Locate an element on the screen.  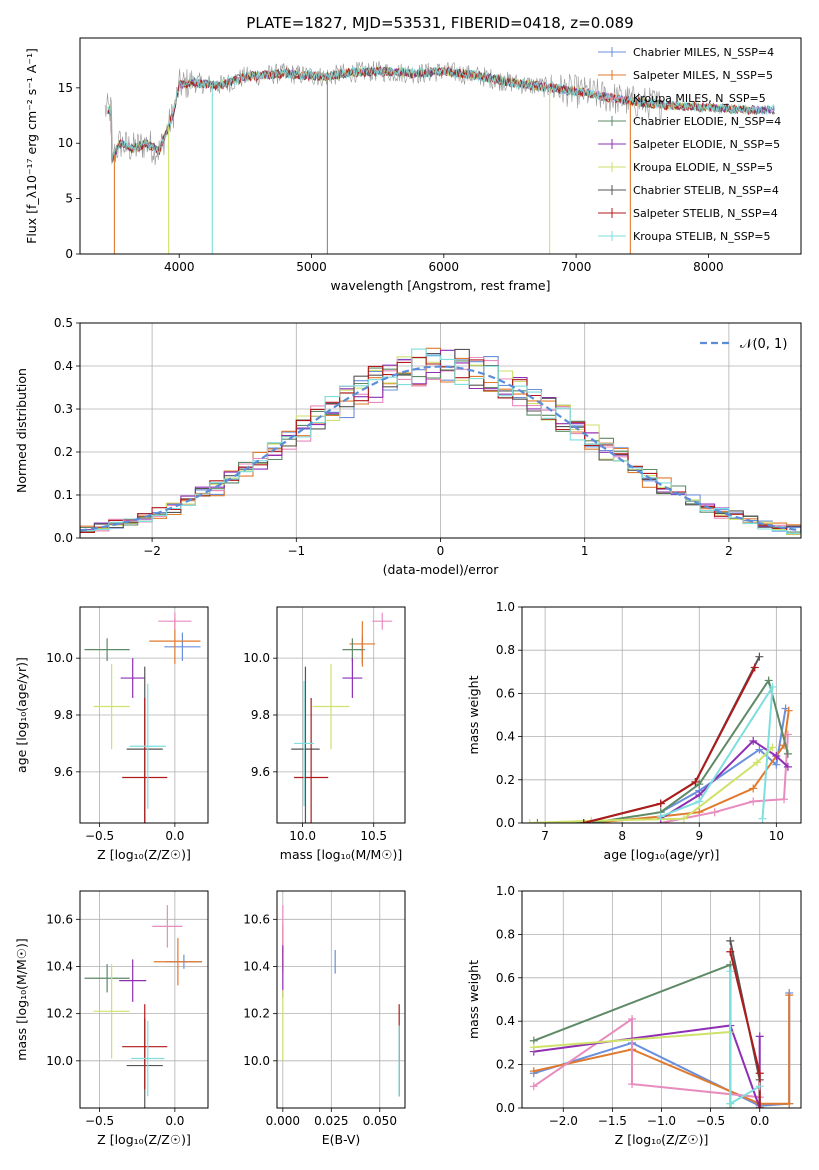
y-tick-label: 0.1 is located at coordinates (63, 495).